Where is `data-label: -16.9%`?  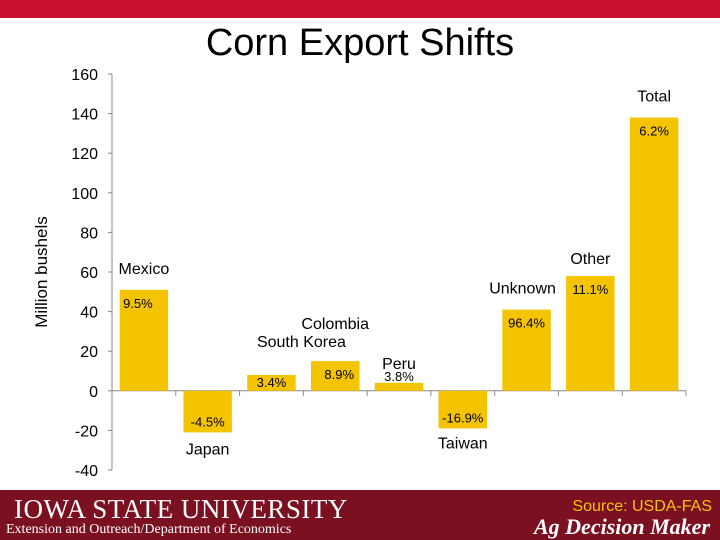
data-label: -16.9% is located at coordinates (463, 417).